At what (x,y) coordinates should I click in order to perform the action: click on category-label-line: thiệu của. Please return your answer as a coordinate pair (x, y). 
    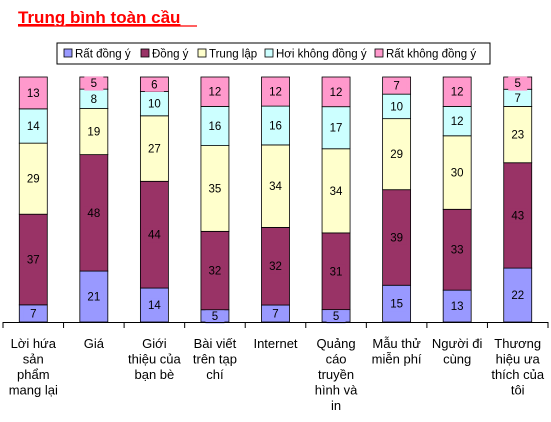
    Looking at the image, I should click on (155, 359).